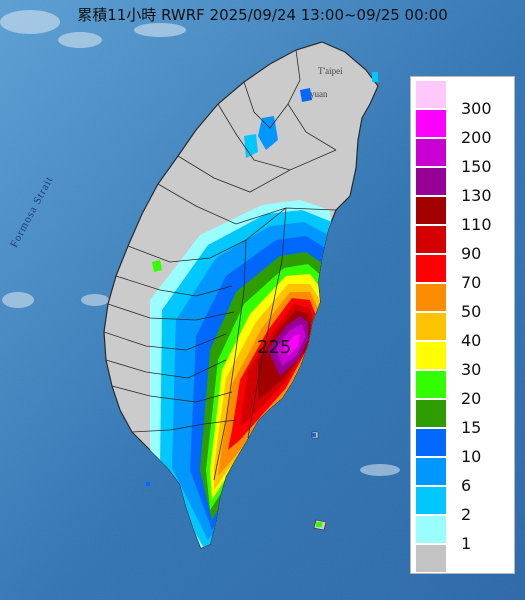 The width and height of the screenshot is (525, 605). I want to click on legend-label: 90, so click(471, 253).